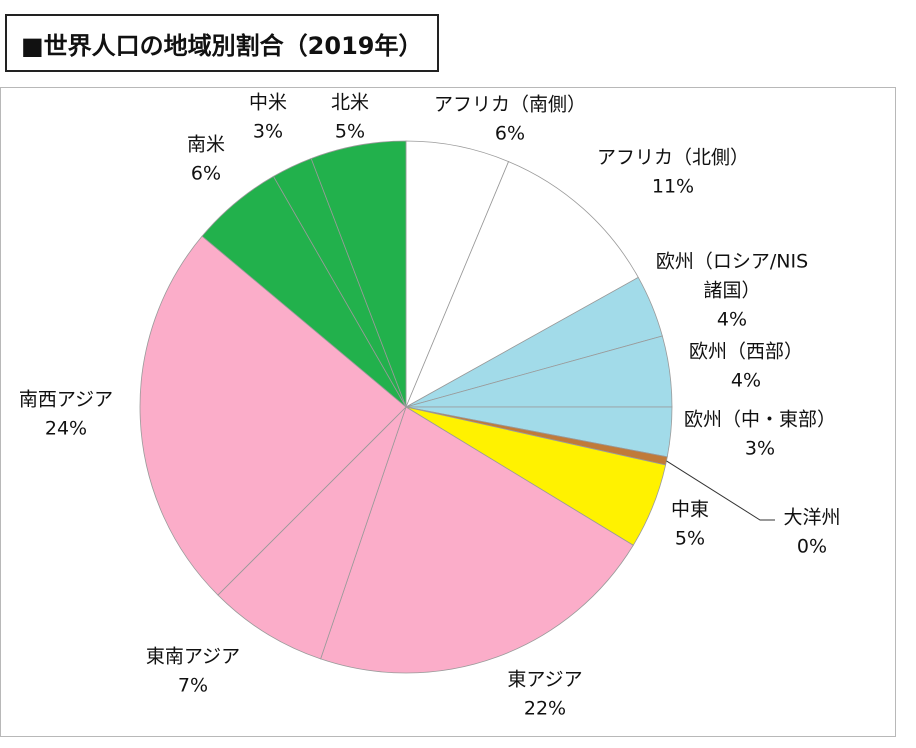 Image resolution: width=916 pixels, height=748 pixels. What do you see at coordinates (811, 518) in the screenshot?
I see `slice-name-label: 大洋州` at bounding box center [811, 518].